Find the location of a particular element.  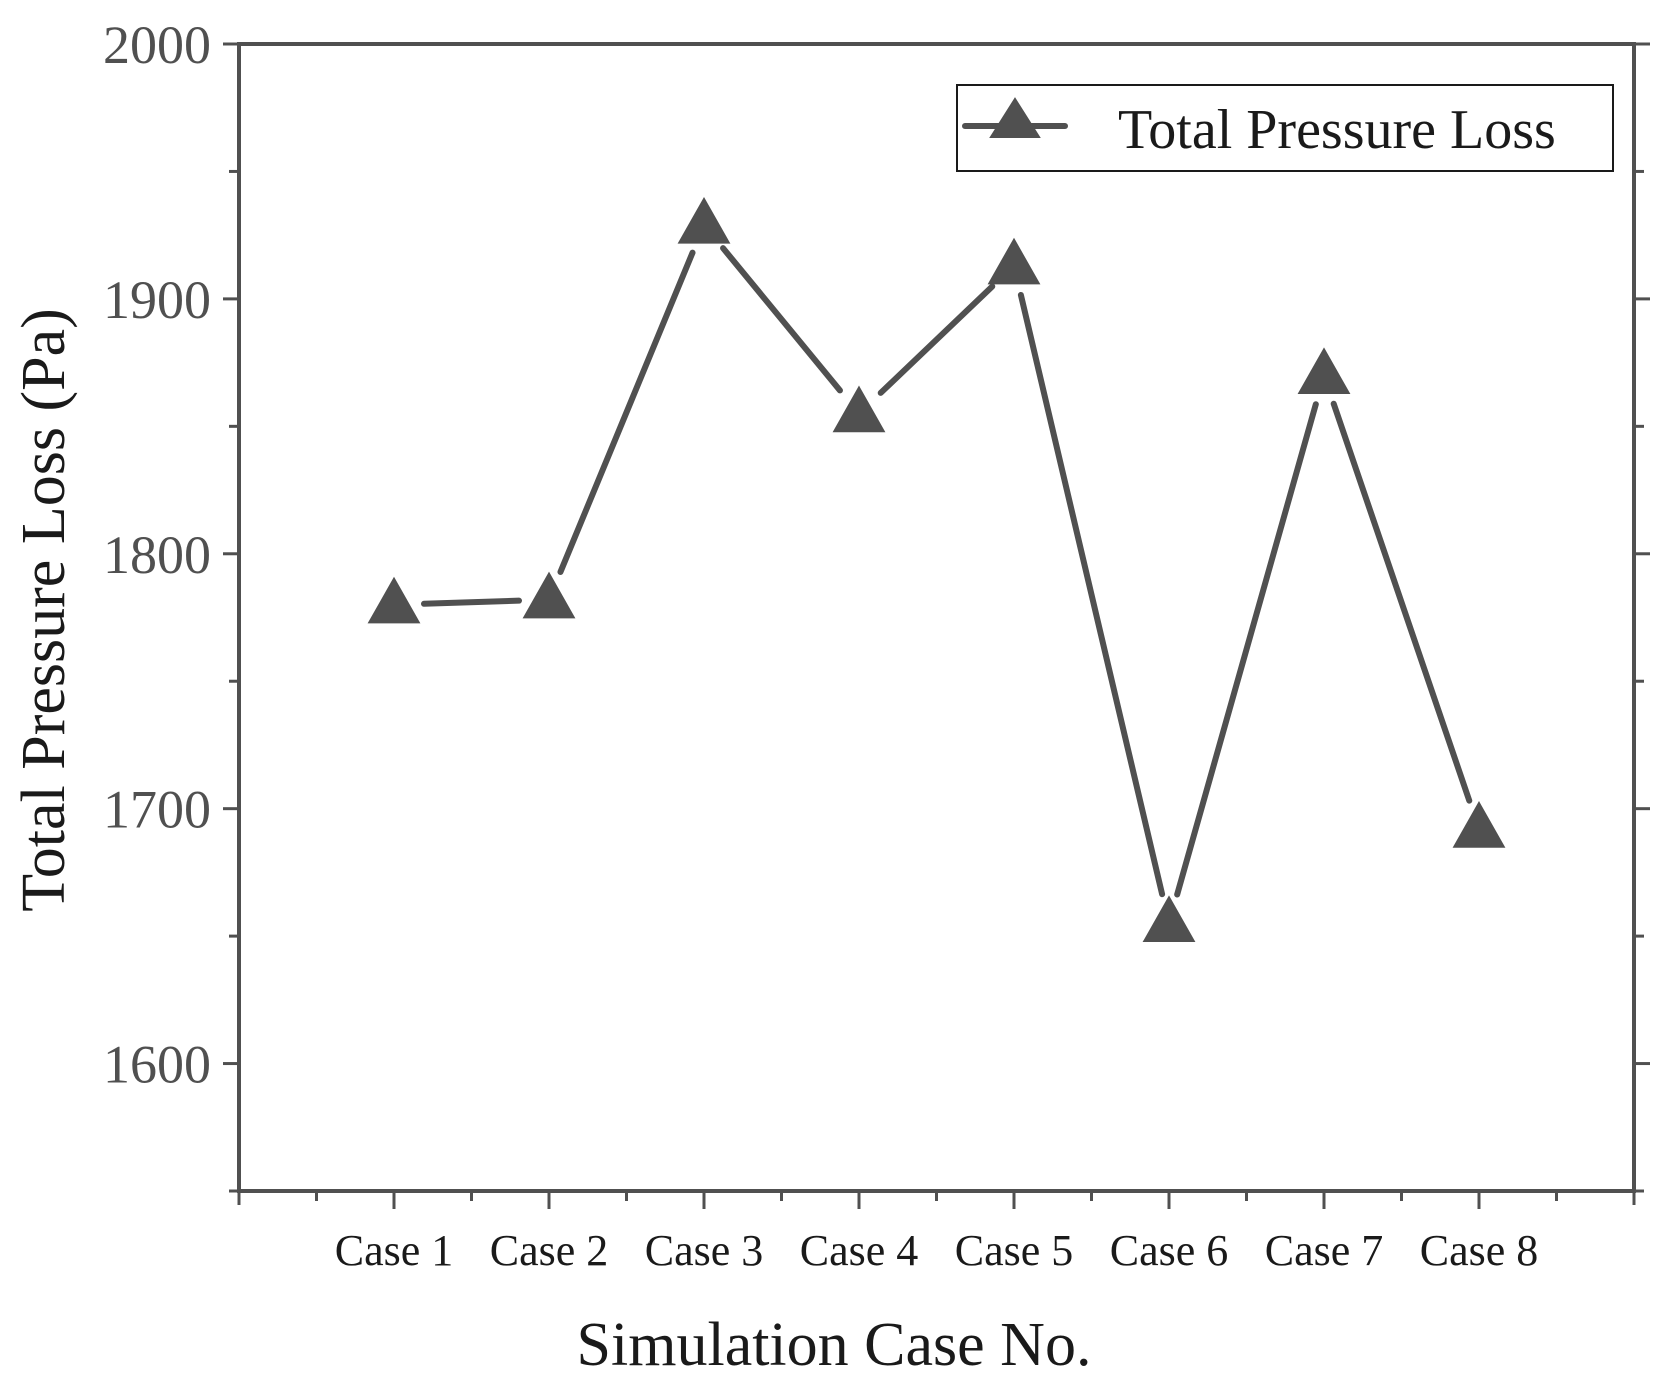

y-tick-label: 1900 is located at coordinates (157, 300).